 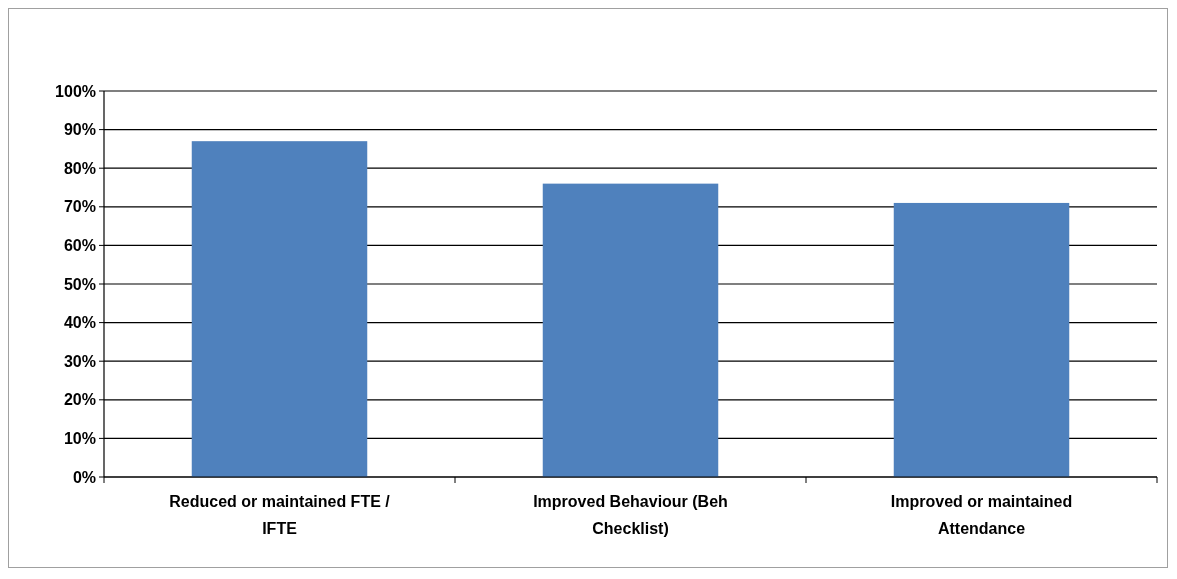 What do you see at coordinates (79, 245) in the screenshot?
I see `y-tick-label: 60%` at bounding box center [79, 245].